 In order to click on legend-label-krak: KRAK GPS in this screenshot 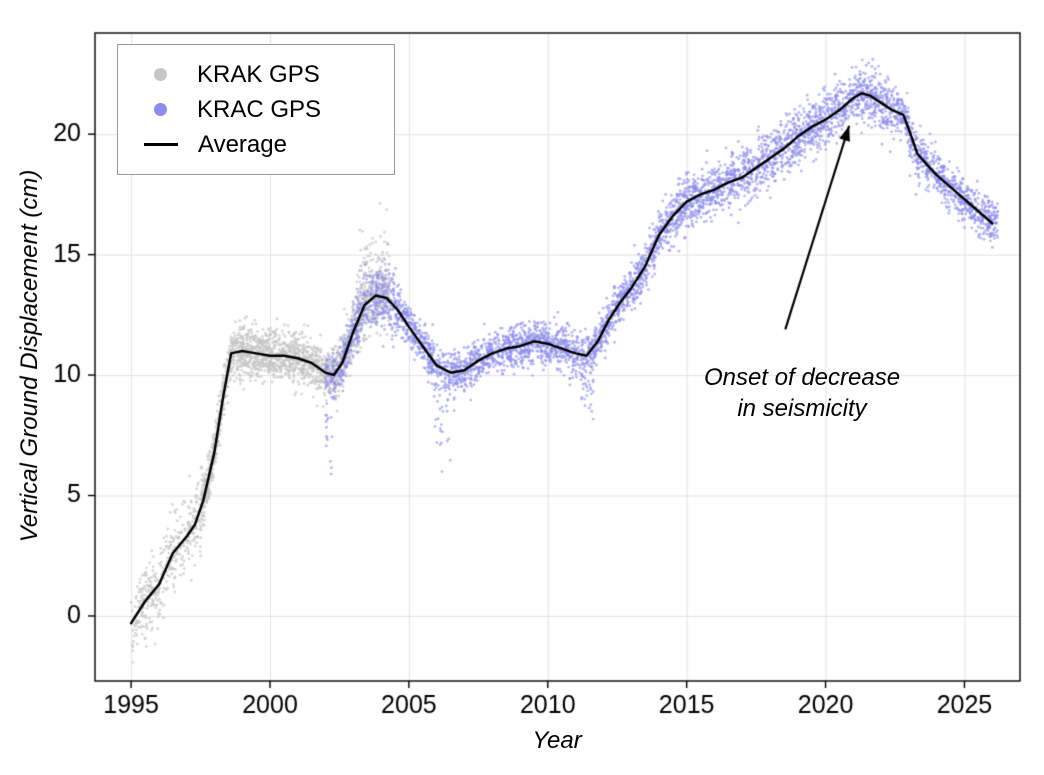, I will do `click(258, 74)`.